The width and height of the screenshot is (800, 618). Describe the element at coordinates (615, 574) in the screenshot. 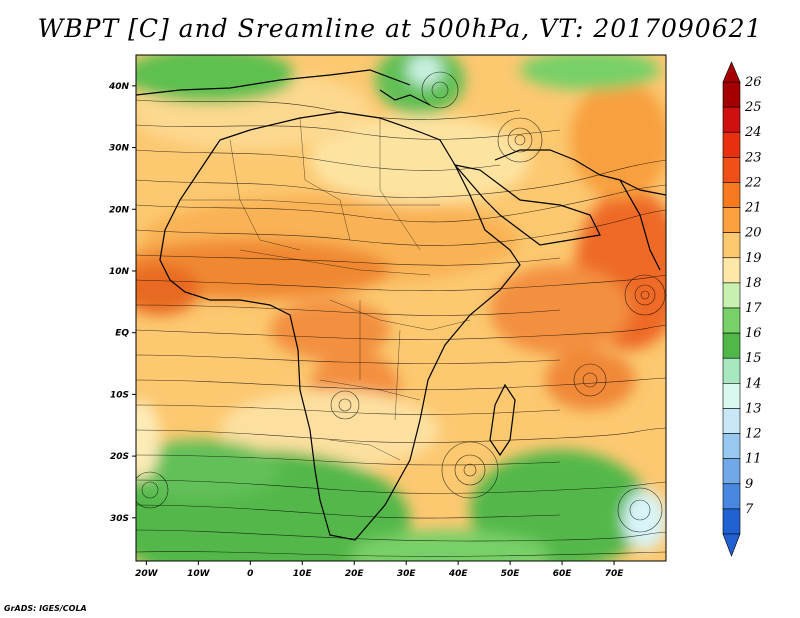

I see `x-tick-label: 70E` at that location.